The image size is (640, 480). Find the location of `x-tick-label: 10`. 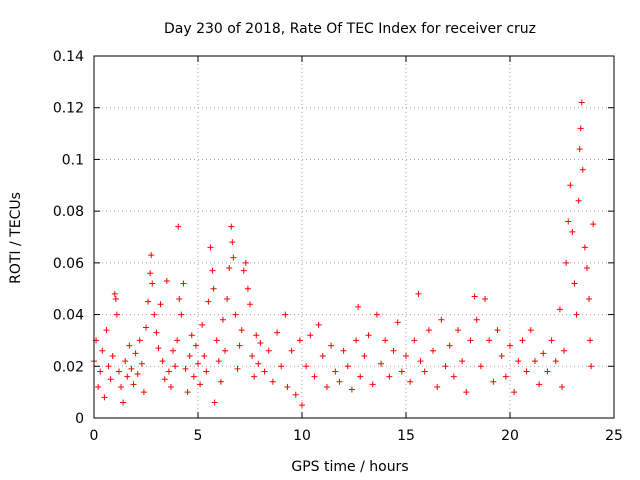

x-tick-label: 10 is located at coordinates (302, 436).